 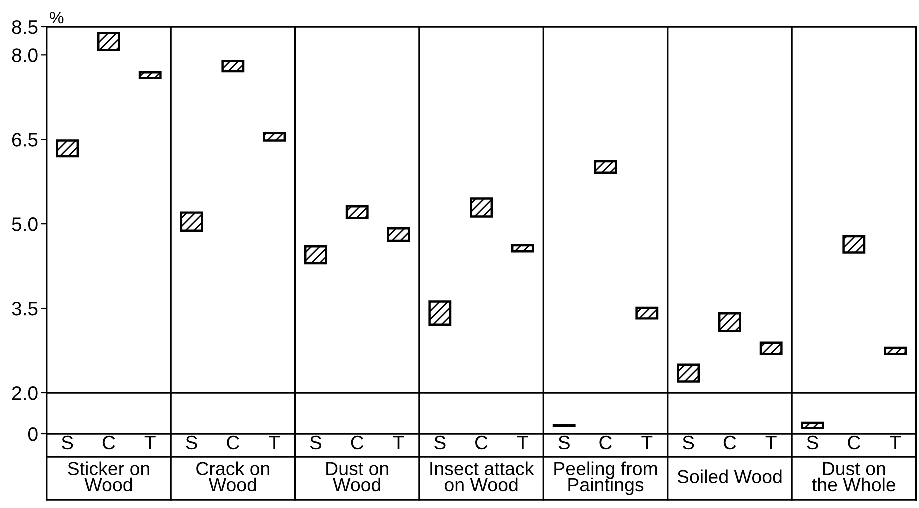 What do you see at coordinates (25, 140) in the screenshot?
I see `y-tick-label: 6.5` at bounding box center [25, 140].